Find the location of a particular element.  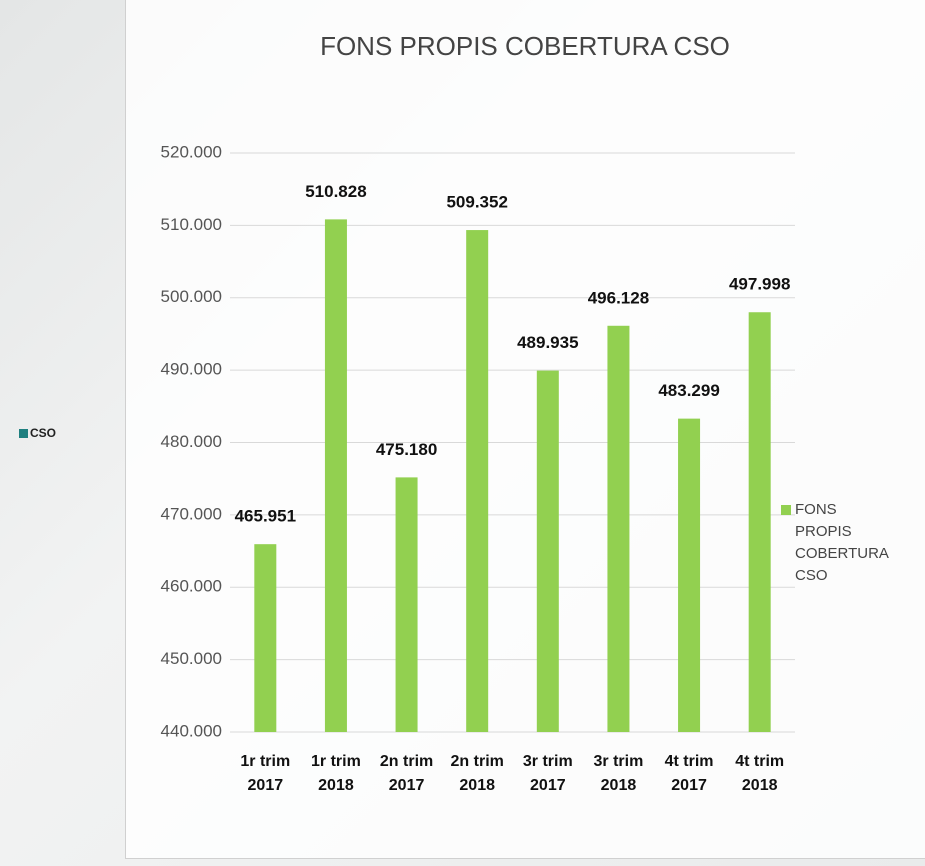

x-tick-label: 4t trim 2018 is located at coordinates (760, 773).